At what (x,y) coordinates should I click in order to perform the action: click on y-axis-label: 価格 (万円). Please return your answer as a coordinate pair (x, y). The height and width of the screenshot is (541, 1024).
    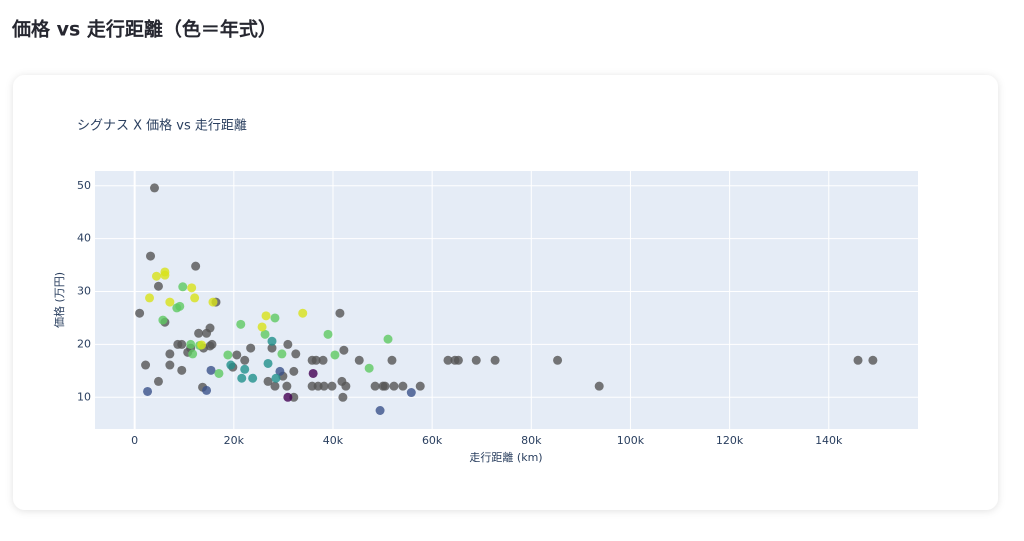
    Looking at the image, I should click on (59, 300).